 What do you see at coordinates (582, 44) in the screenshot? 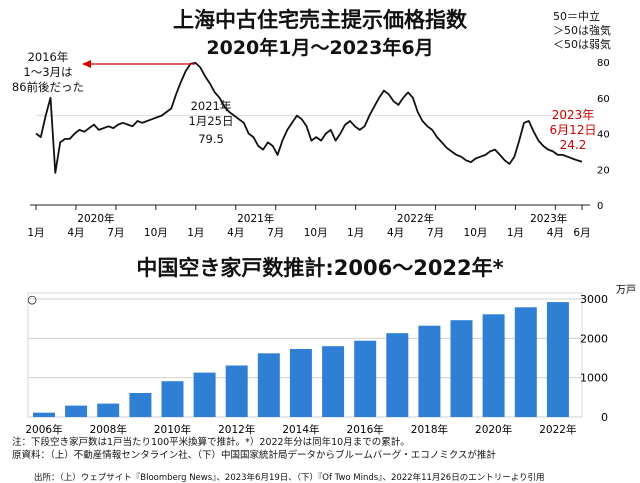
I see `legend-bearish: ＜50は弱気` at bounding box center [582, 44].